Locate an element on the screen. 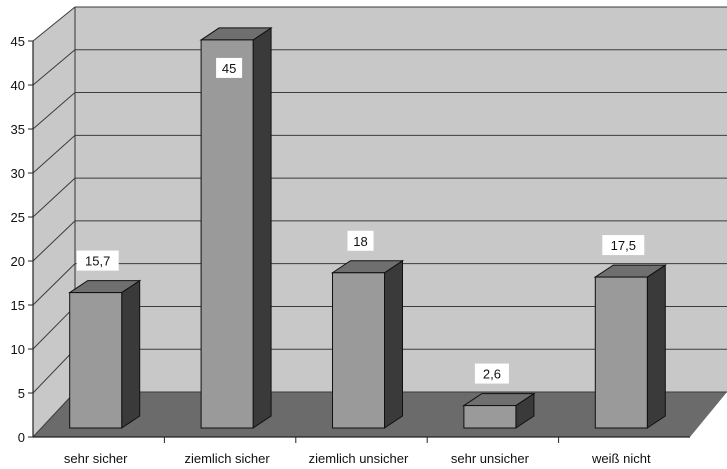  data-label: 45 is located at coordinates (229, 68).